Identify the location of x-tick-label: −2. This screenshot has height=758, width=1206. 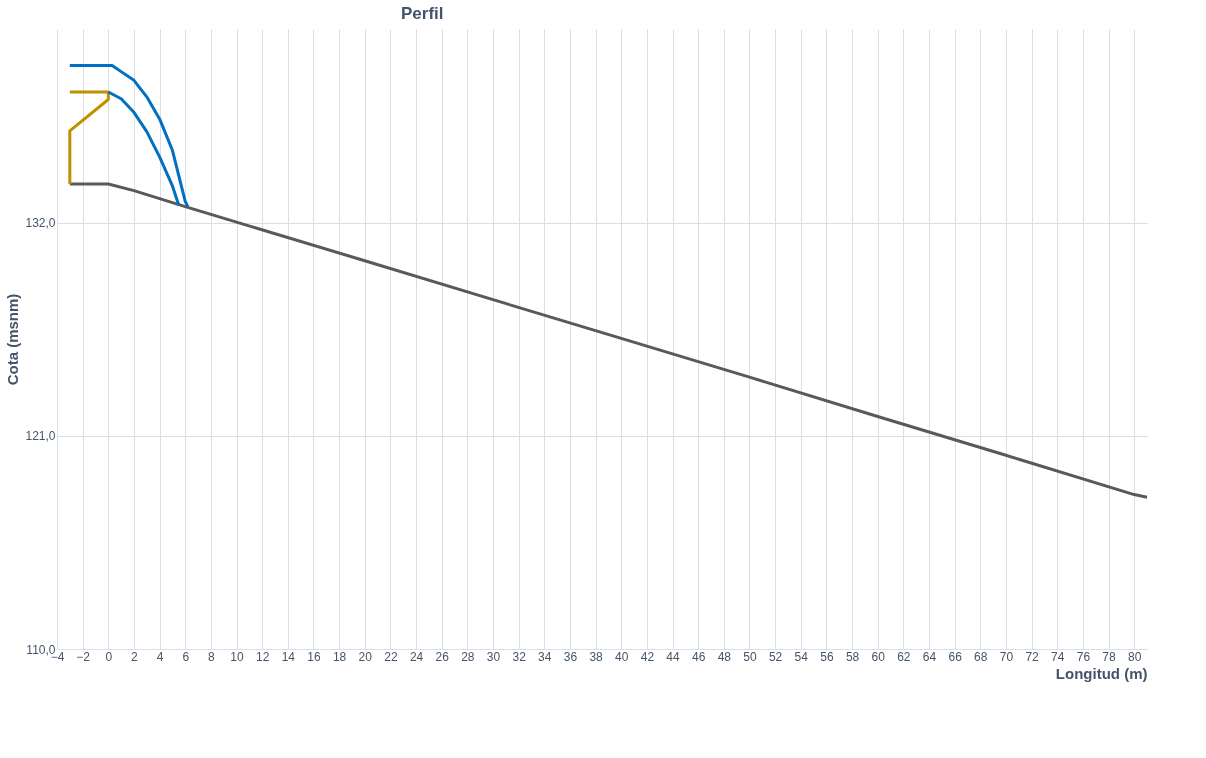
(83, 656).